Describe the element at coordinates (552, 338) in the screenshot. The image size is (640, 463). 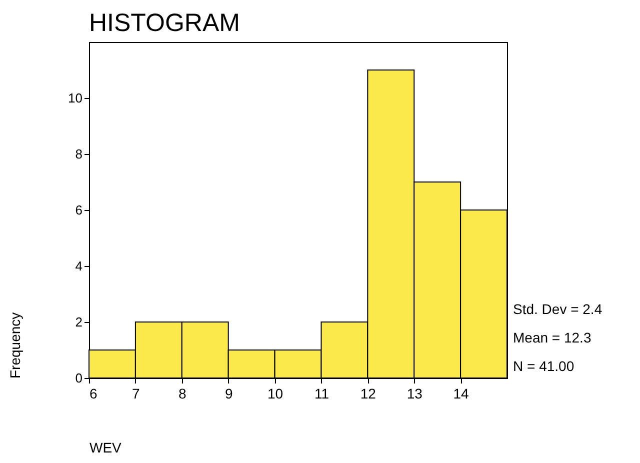
I see `text: Mean = 12.3` at that location.